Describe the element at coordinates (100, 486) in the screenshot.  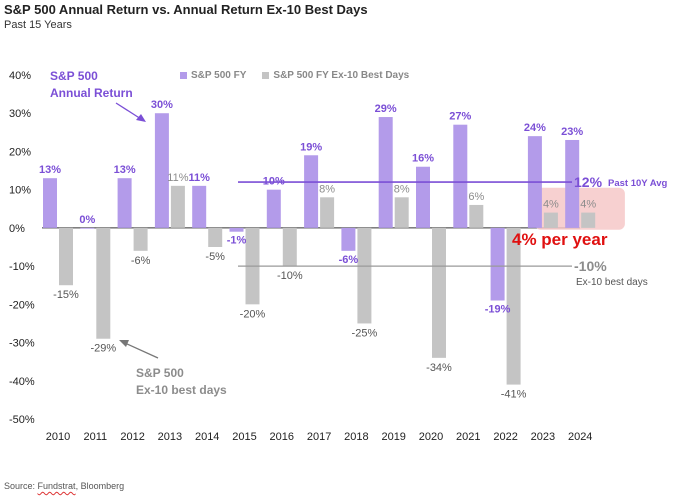
I see `source-suffix: , Bloomberg` at that location.